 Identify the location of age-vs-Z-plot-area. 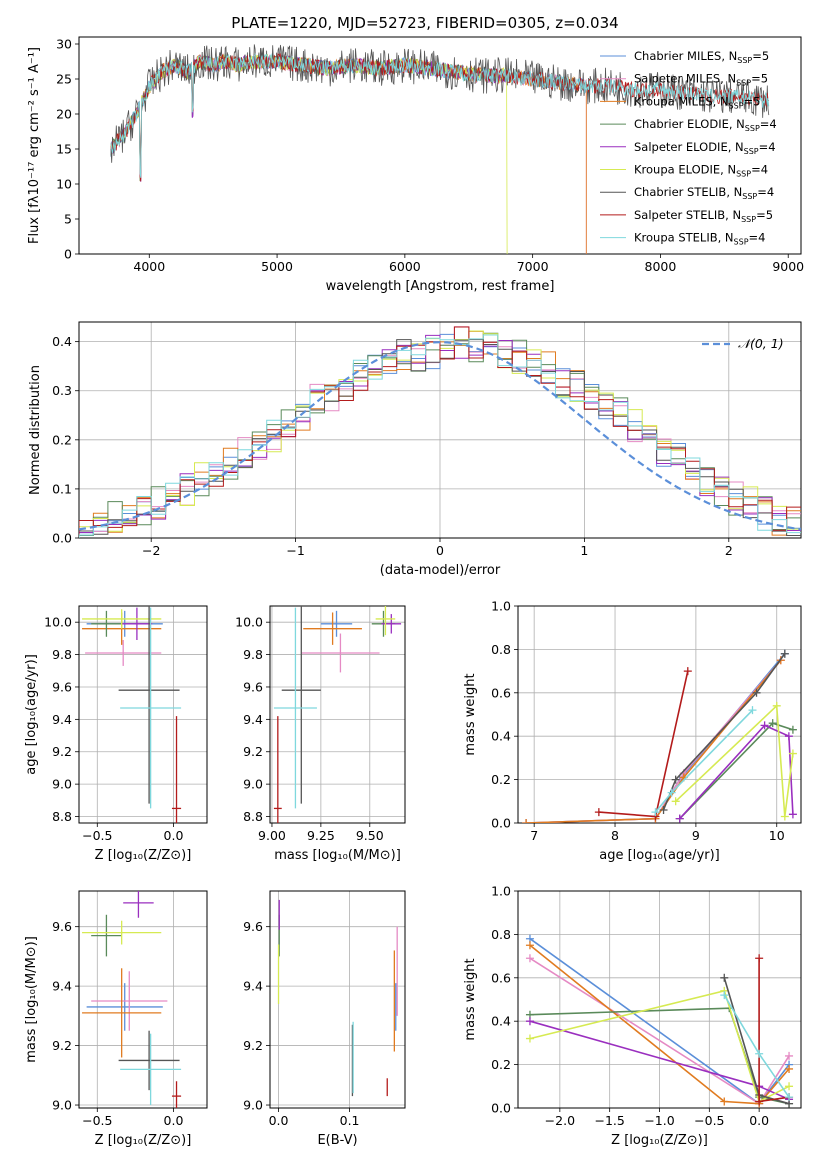
(132, 714).